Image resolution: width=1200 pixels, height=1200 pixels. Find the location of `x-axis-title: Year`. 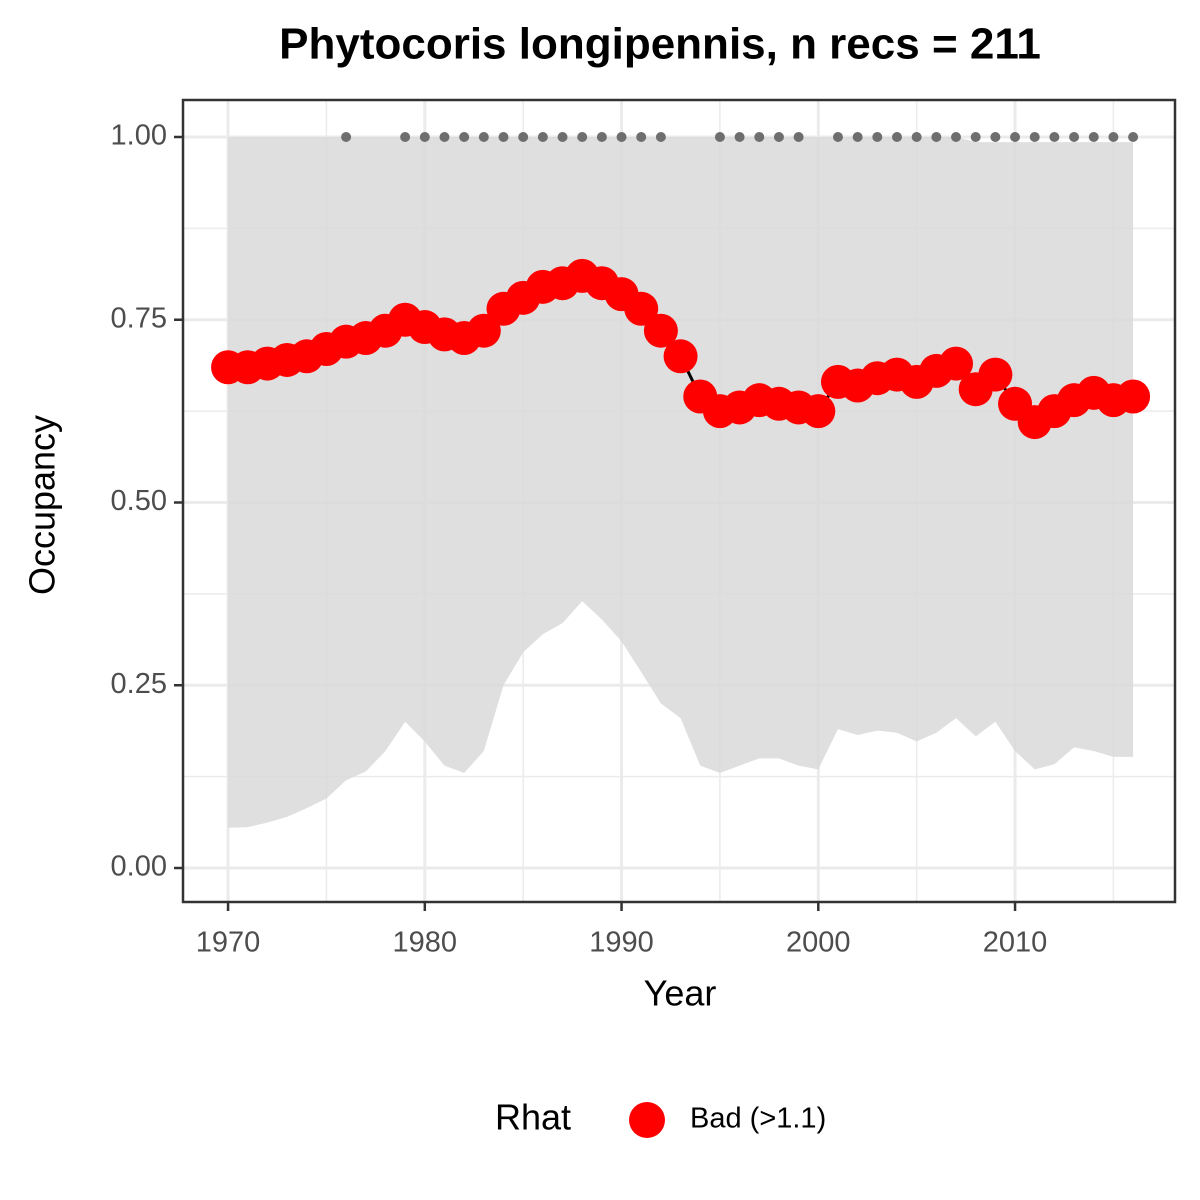

x-axis-title: Year is located at coordinates (680, 993).